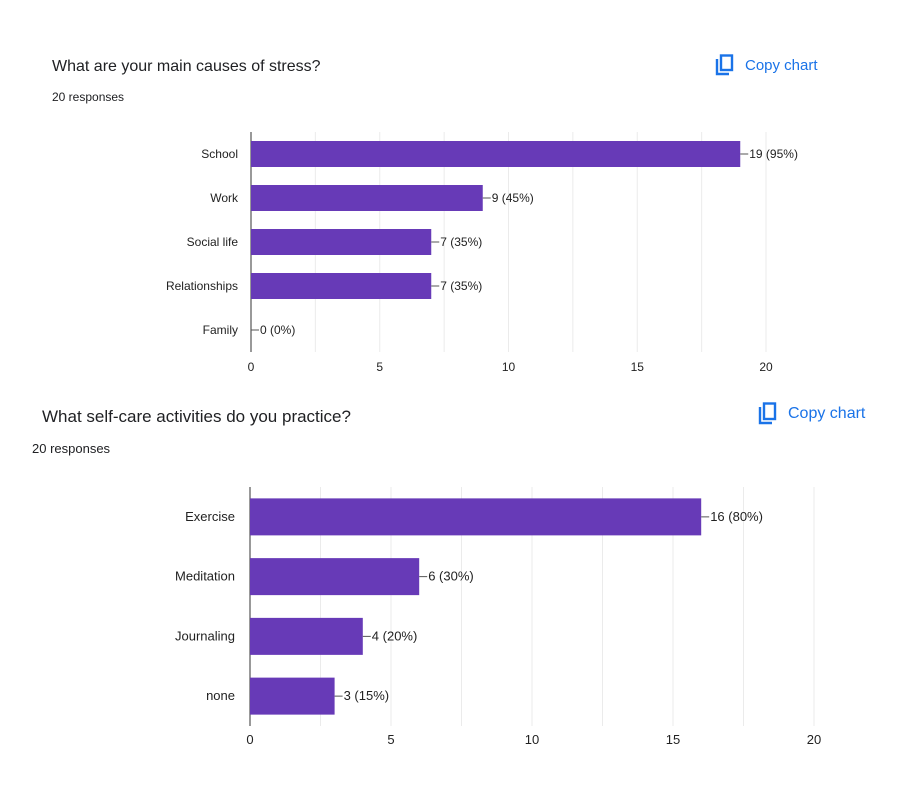  Describe the element at coordinates (219, 154) in the screenshot. I see `category-label: School` at that location.